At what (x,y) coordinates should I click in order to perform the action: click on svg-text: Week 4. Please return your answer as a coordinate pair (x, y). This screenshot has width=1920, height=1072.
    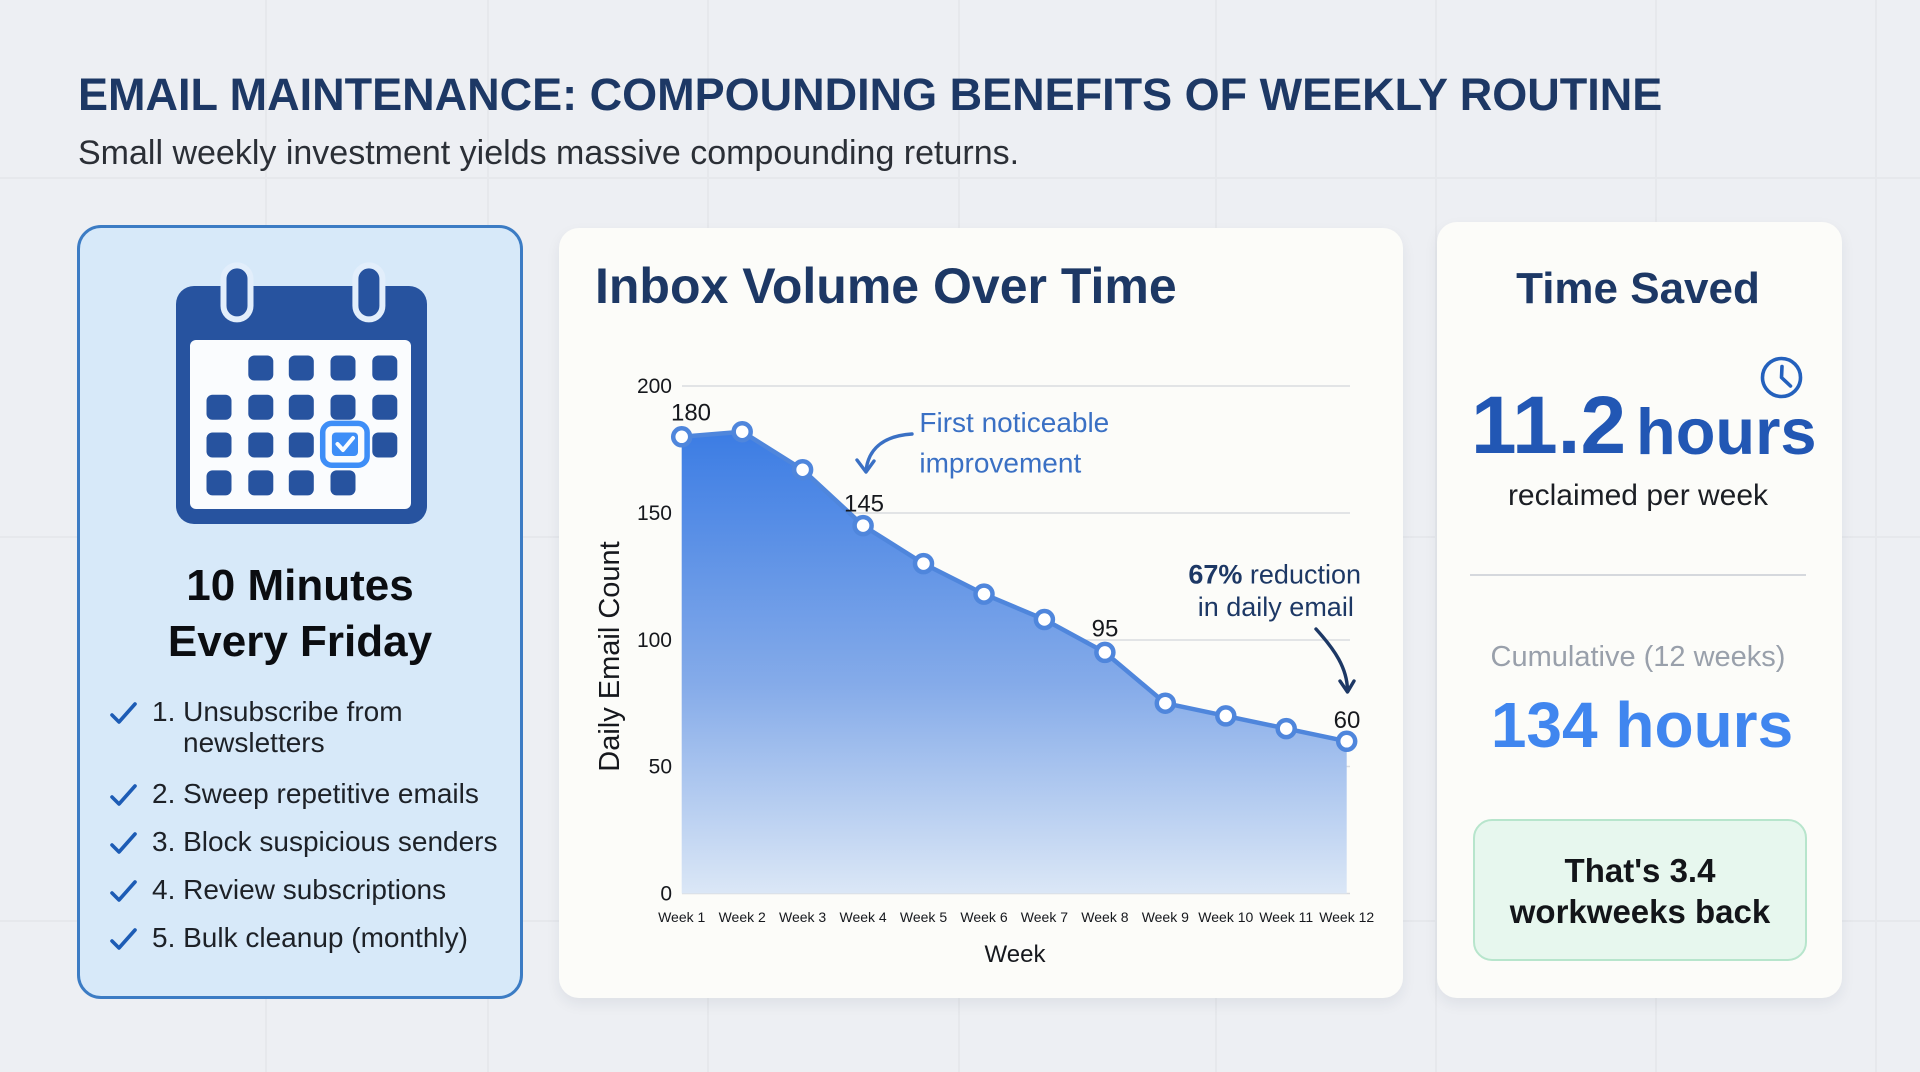
    Looking at the image, I should click on (862, 917).